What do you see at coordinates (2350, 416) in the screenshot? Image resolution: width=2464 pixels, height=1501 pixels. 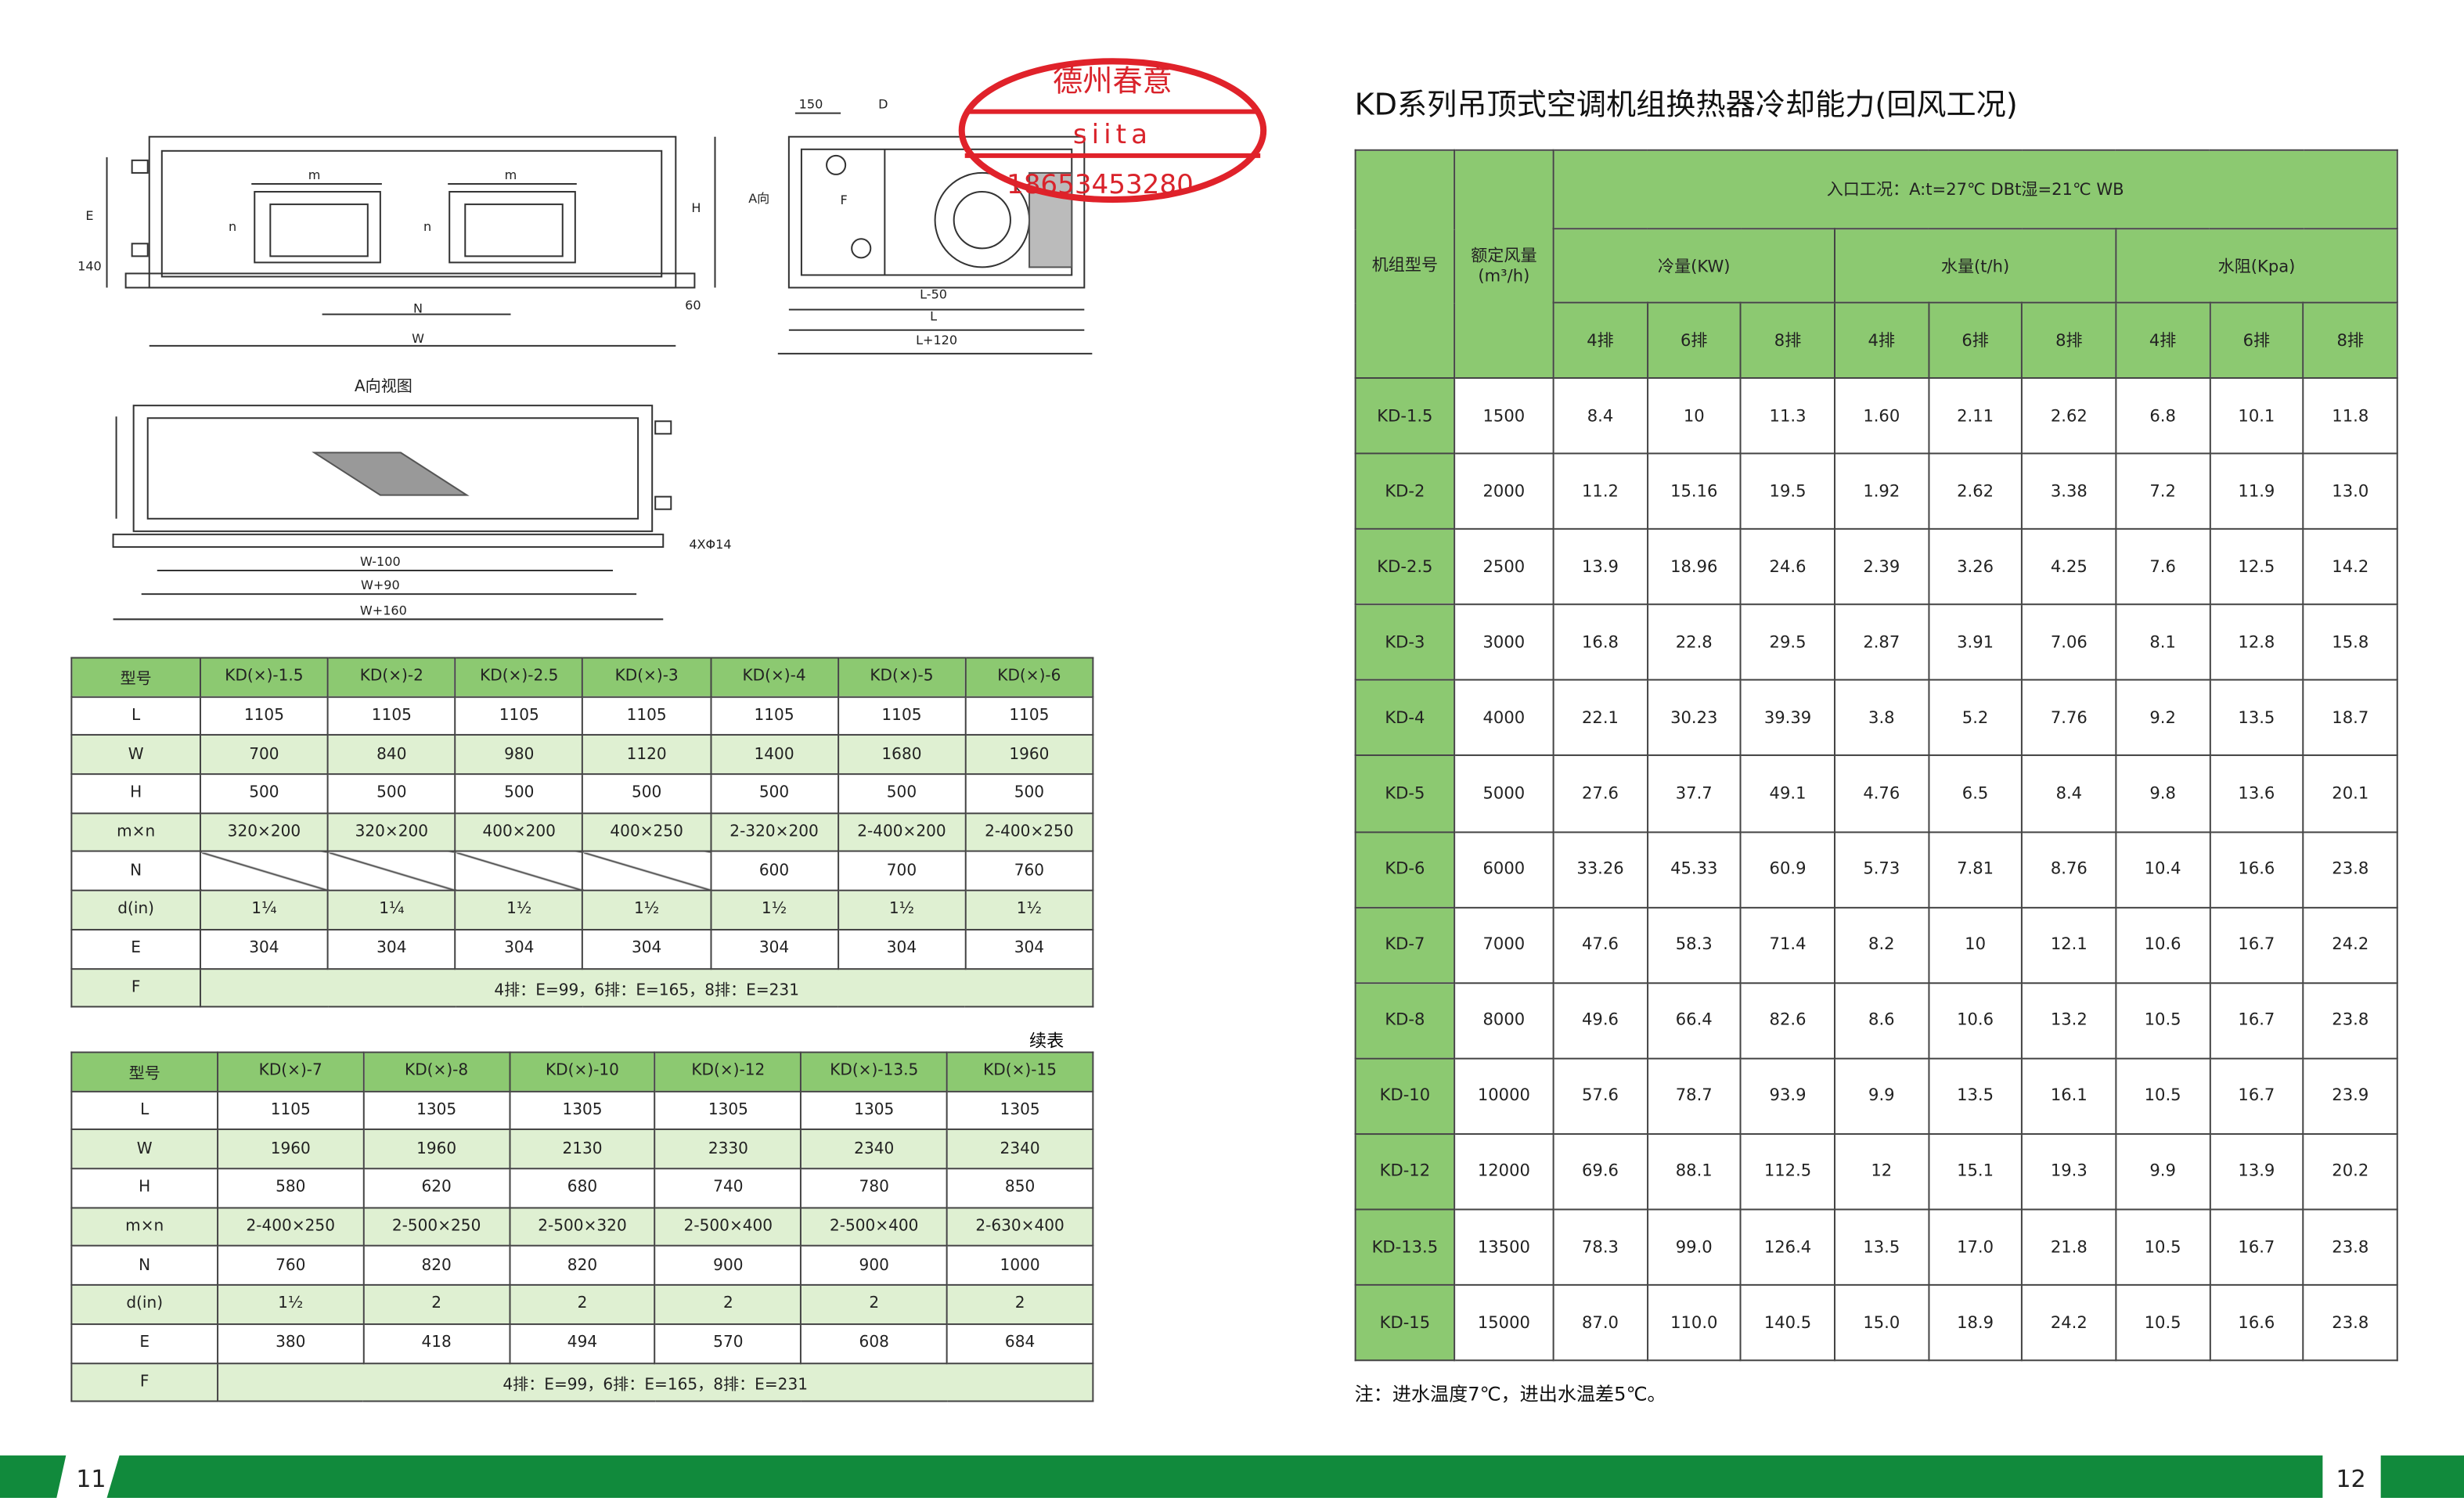 I see `cell: 11.8` at bounding box center [2350, 416].